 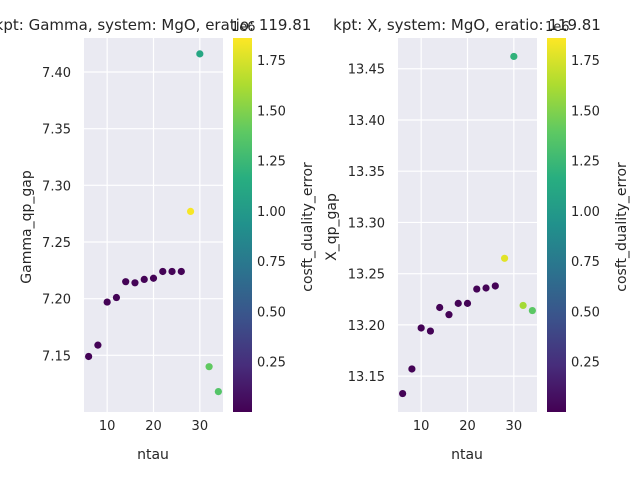 What do you see at coordinates (243, 27) in the screenshot?
I see `colorbar-exponent-gamma: 1e6` at bounding box center [243, 27].